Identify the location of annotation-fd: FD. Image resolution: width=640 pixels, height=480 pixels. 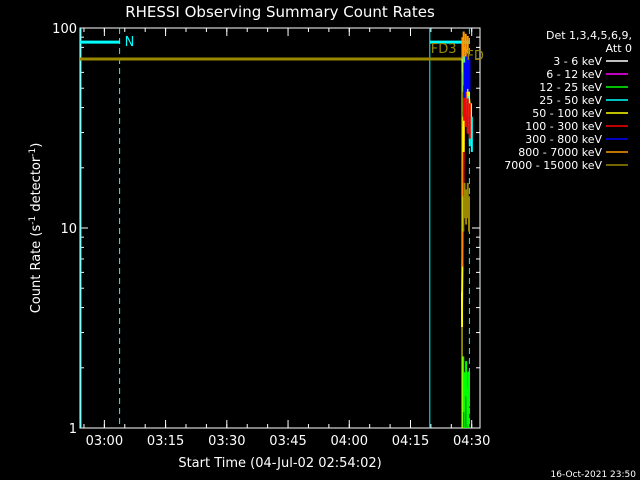
(475, 56).